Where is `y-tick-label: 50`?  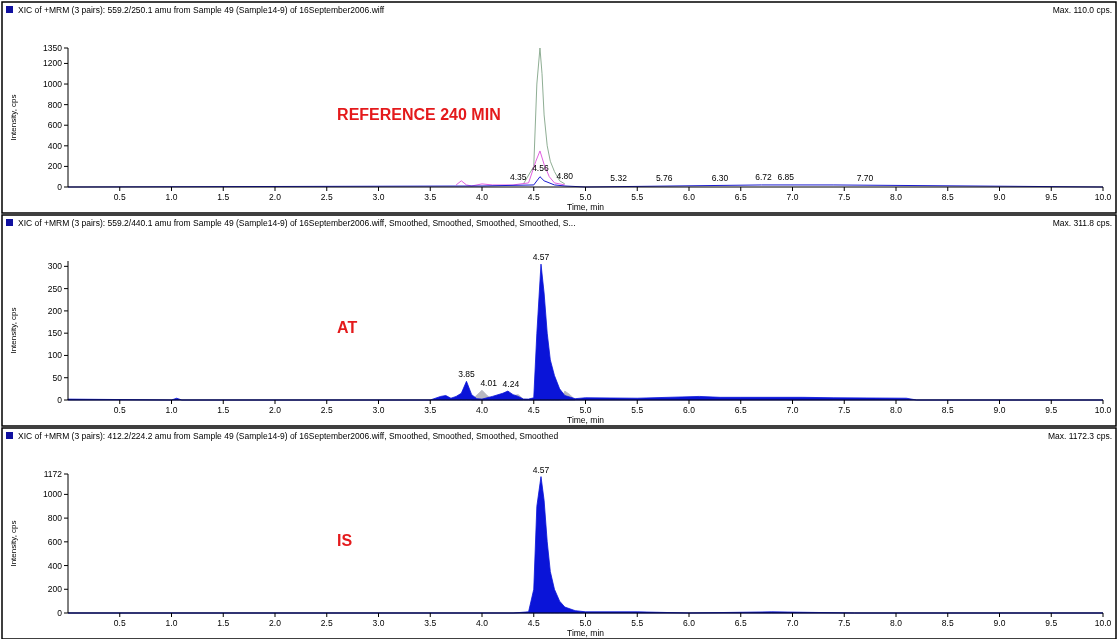 y-tick-label: 50 is located at coordinates (57, 377).